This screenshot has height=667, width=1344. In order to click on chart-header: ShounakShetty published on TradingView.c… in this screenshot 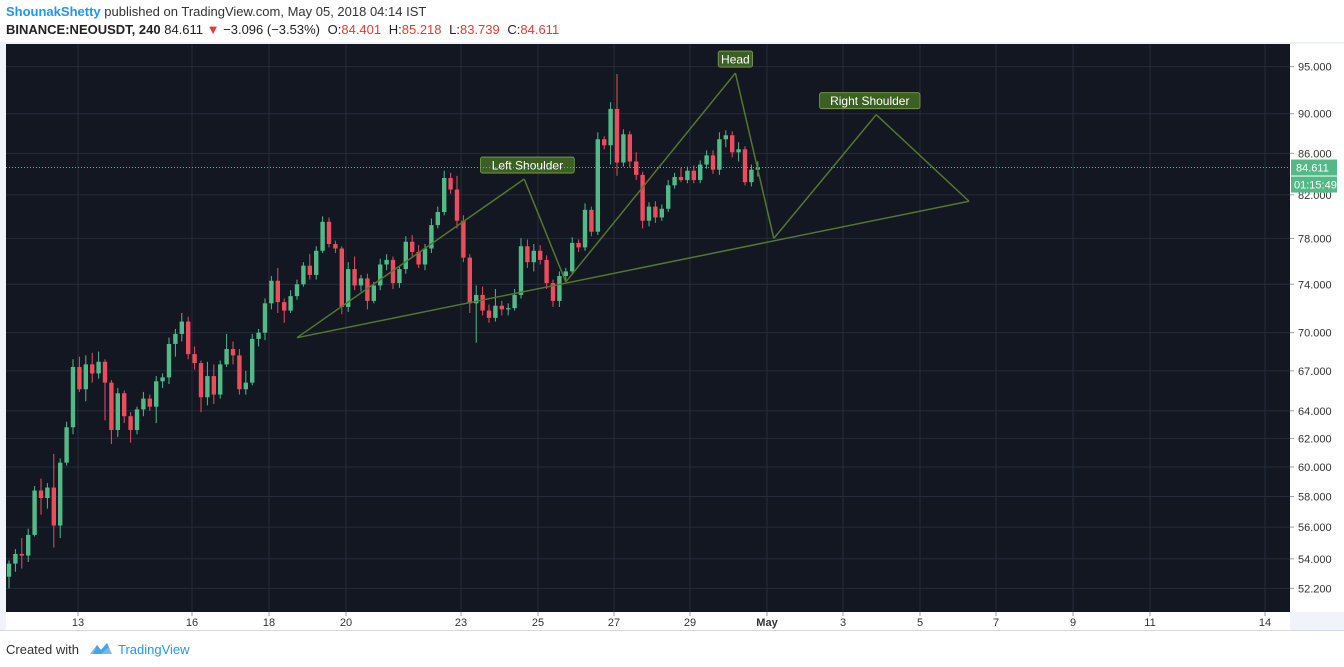, I will do `click(672, 21)`.